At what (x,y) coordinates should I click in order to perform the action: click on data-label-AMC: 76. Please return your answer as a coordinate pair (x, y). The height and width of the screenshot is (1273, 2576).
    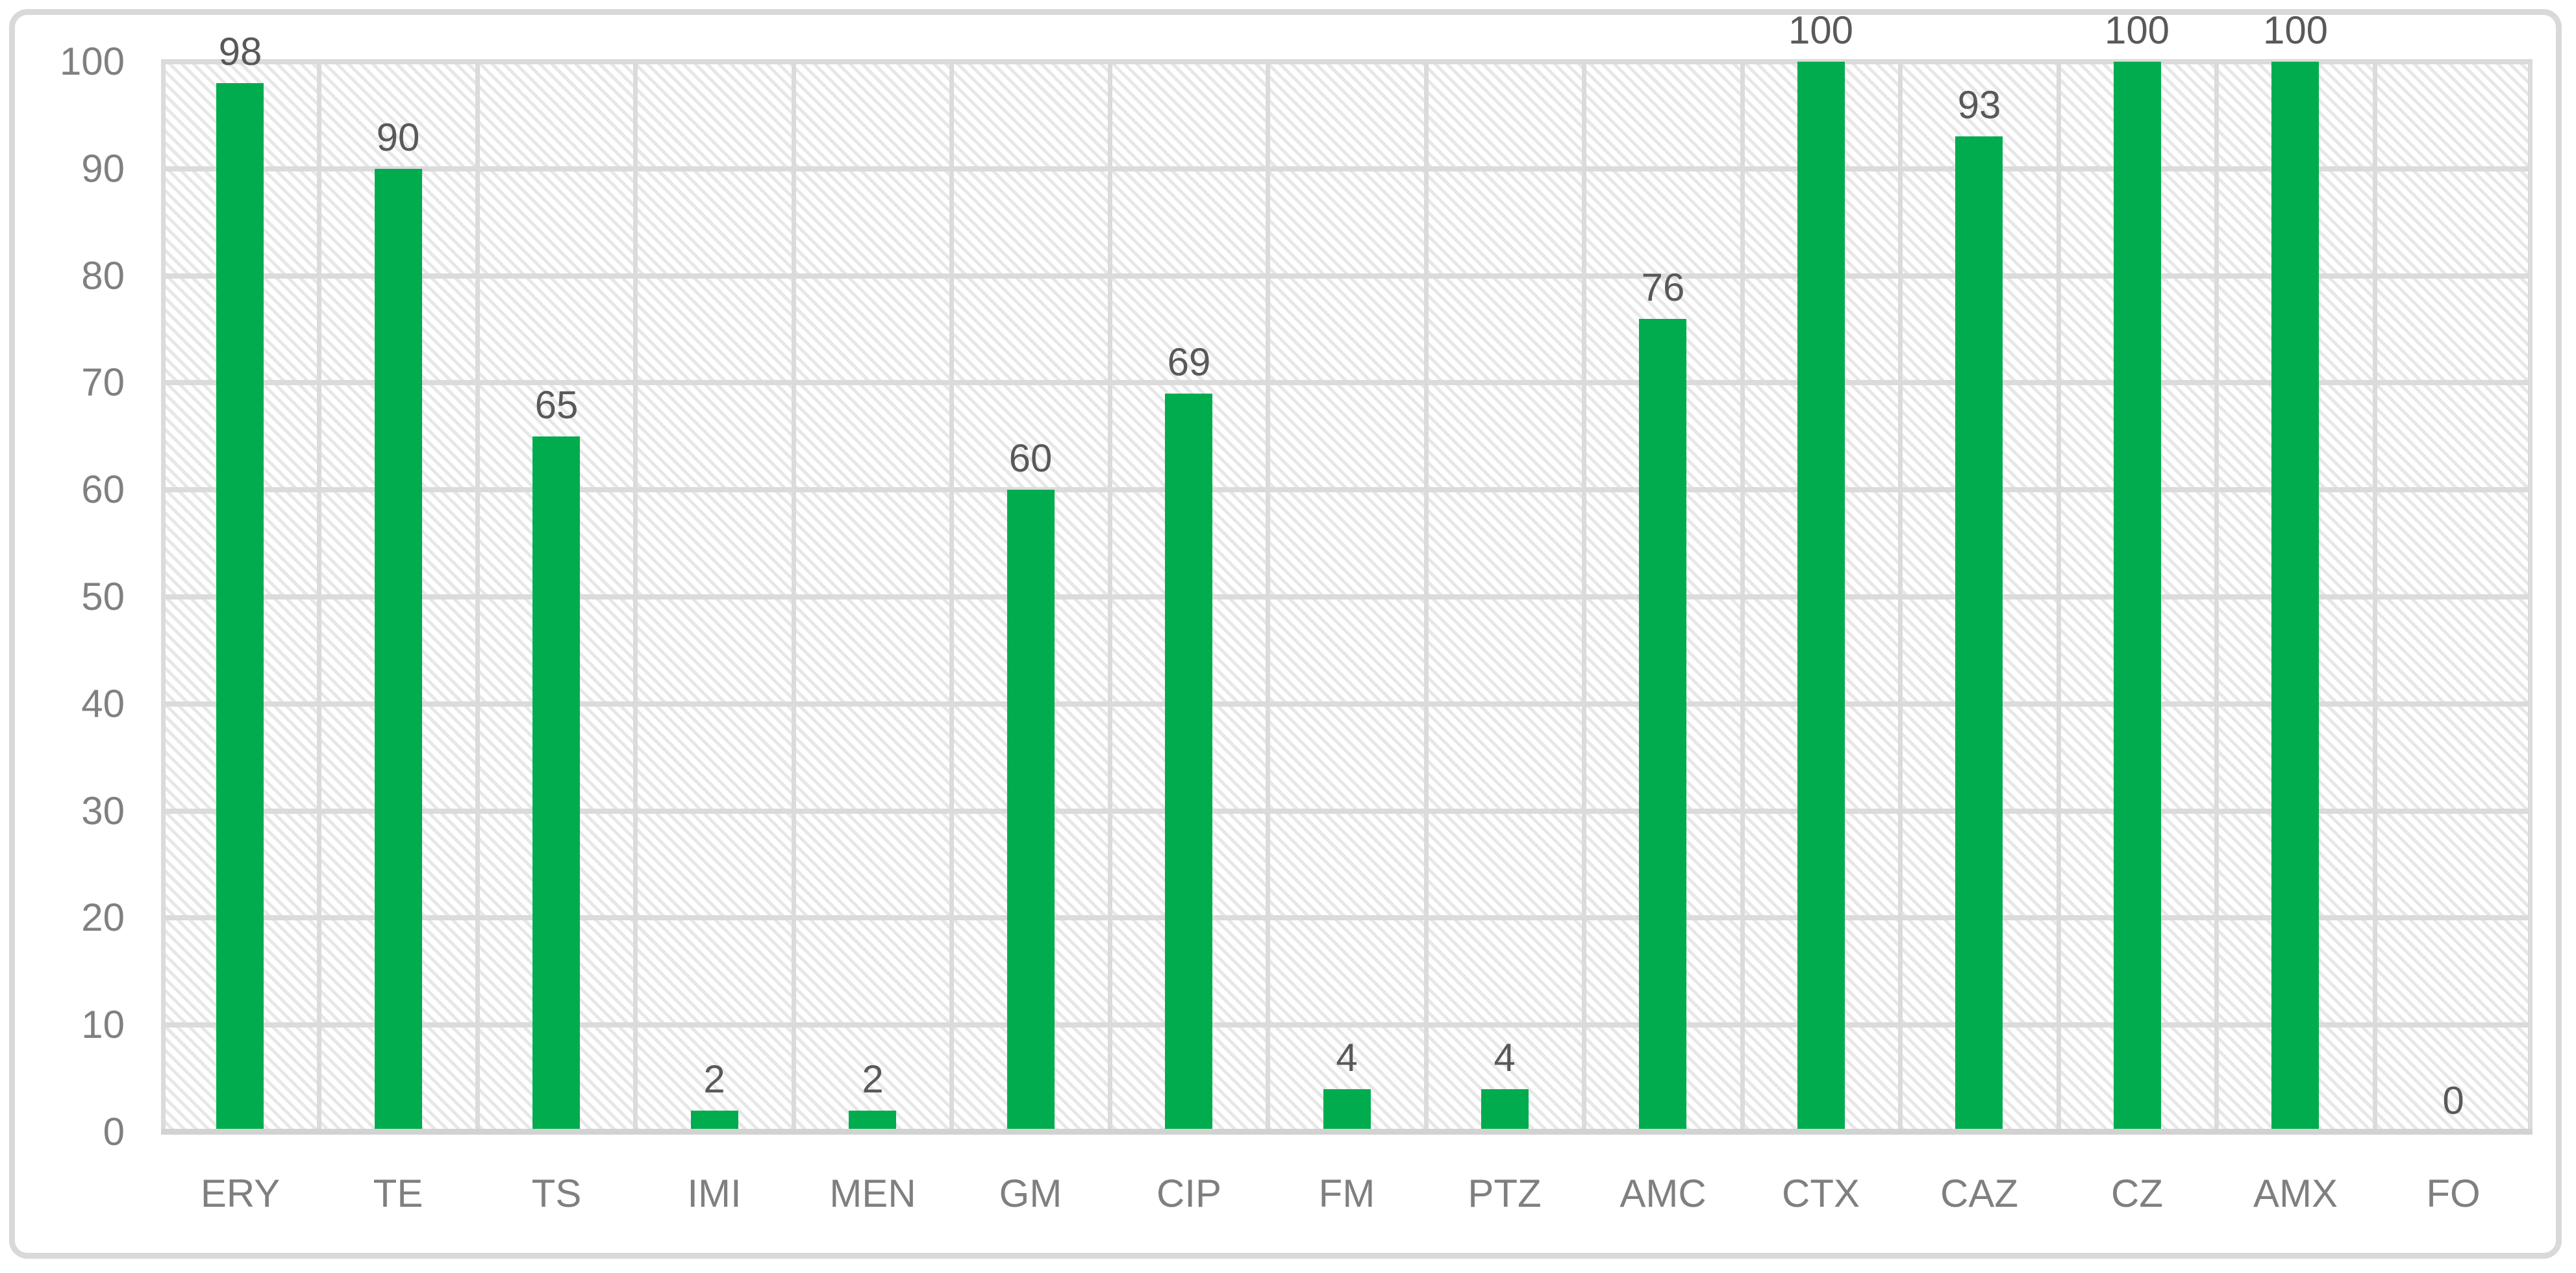
    Looking at the image, I should click on (1663, 287).